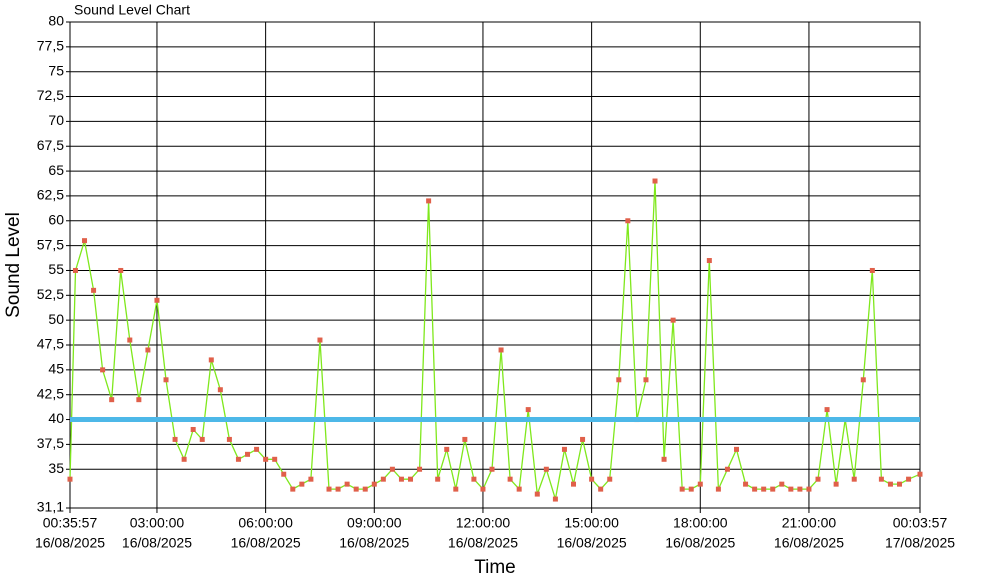 This screenshot has width=990, height=588. What do you see at coordinates (56, 269) in the screenshot?
I see `y-tick-label: 55` at bounding box center [56, 269].